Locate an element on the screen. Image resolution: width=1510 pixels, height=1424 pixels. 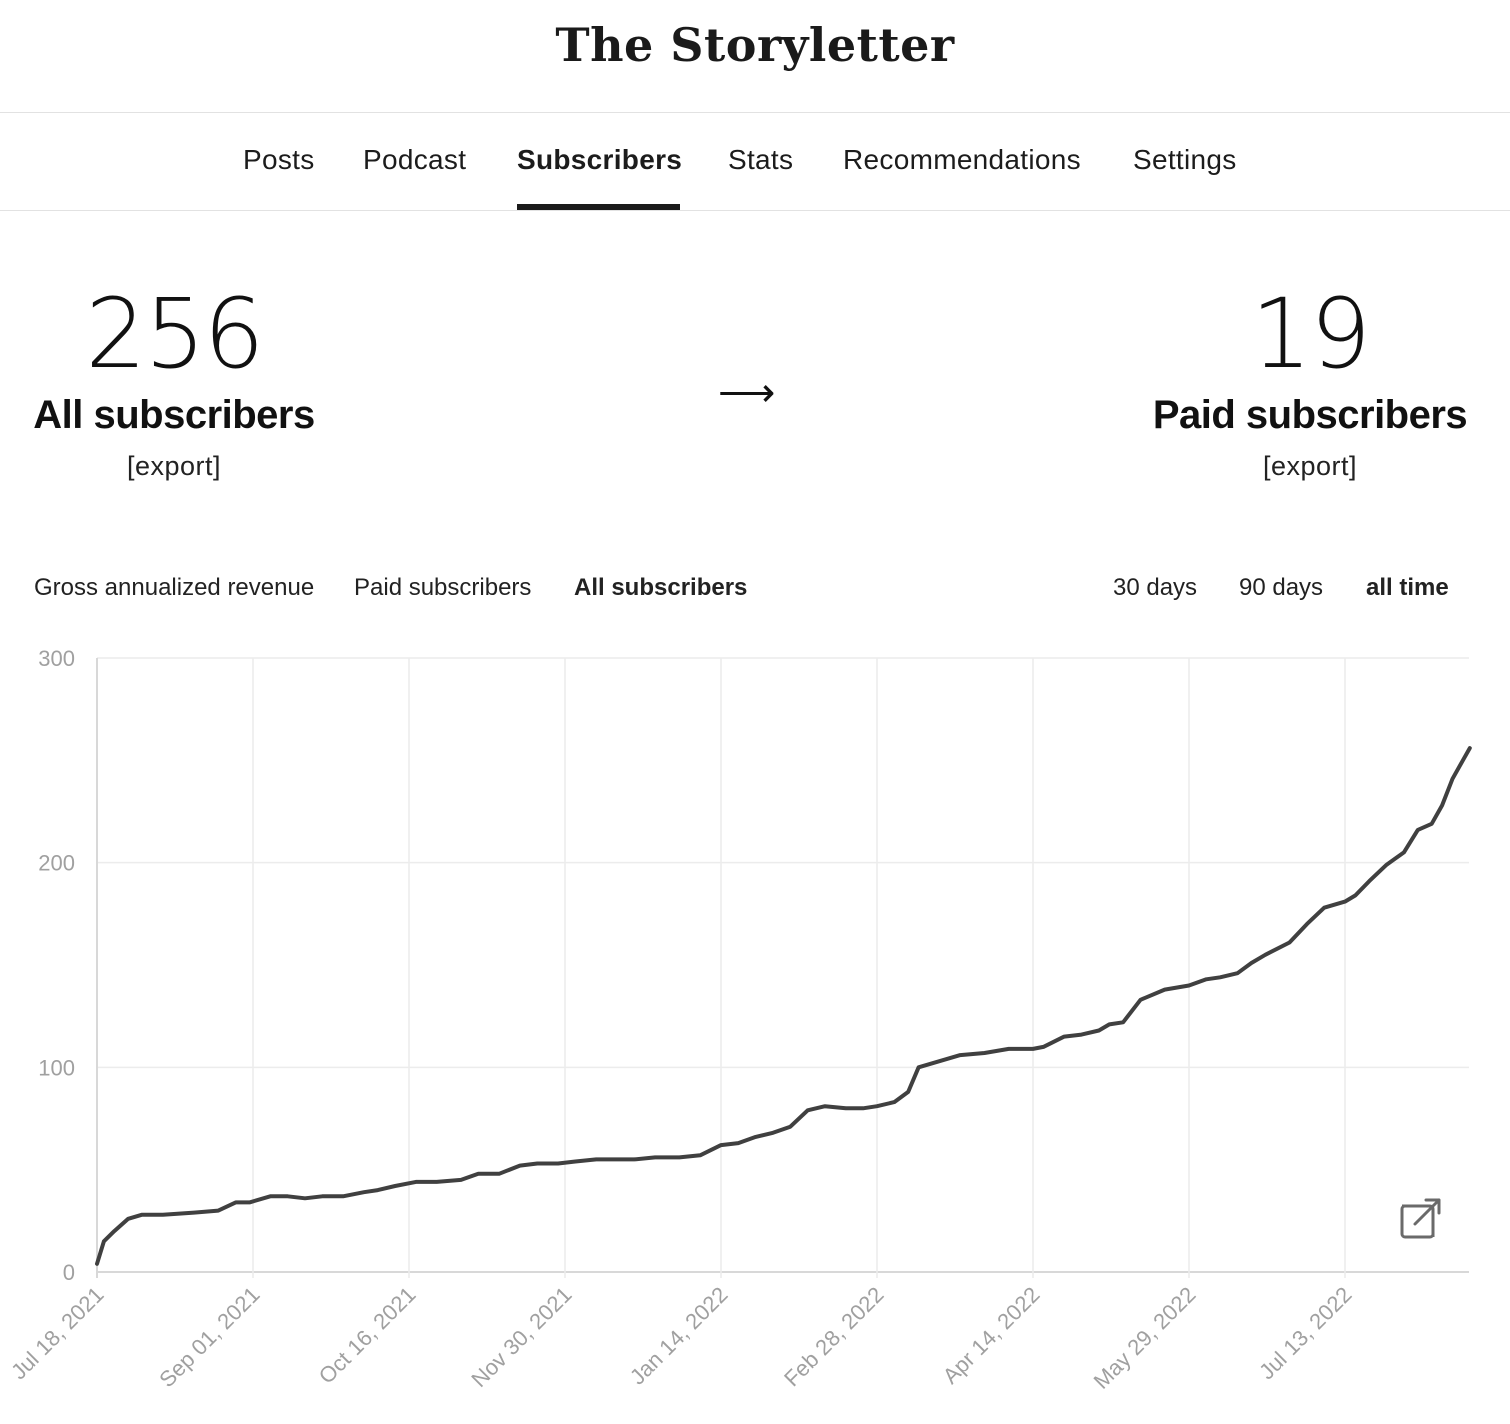
x-tick-label: Nov 30, 2021 is located at coordinates (521, 1337).